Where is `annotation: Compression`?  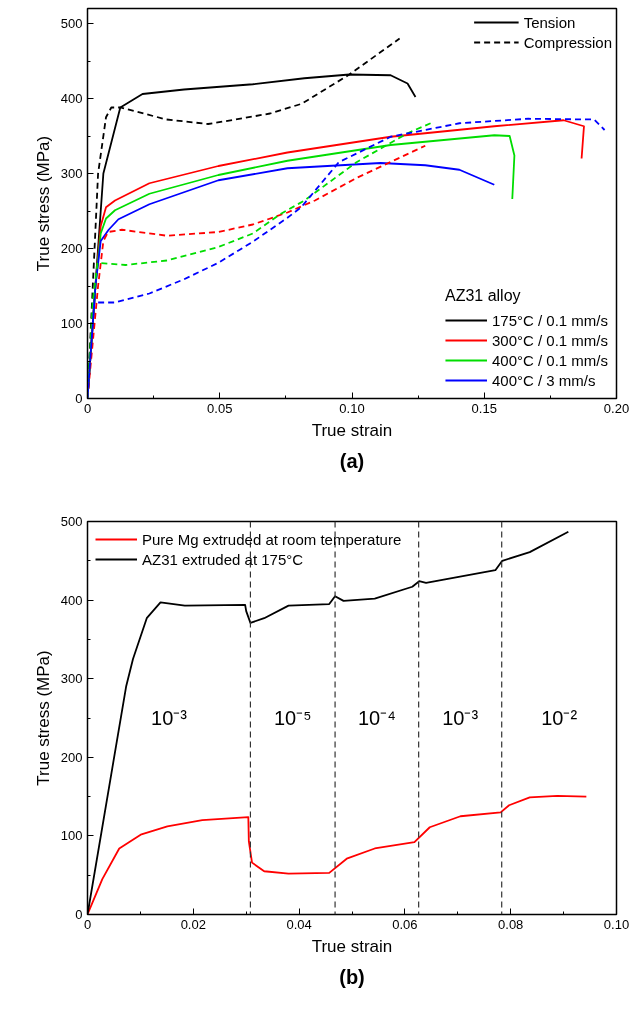
annotation: Compression is located at coordinates (567, 42).